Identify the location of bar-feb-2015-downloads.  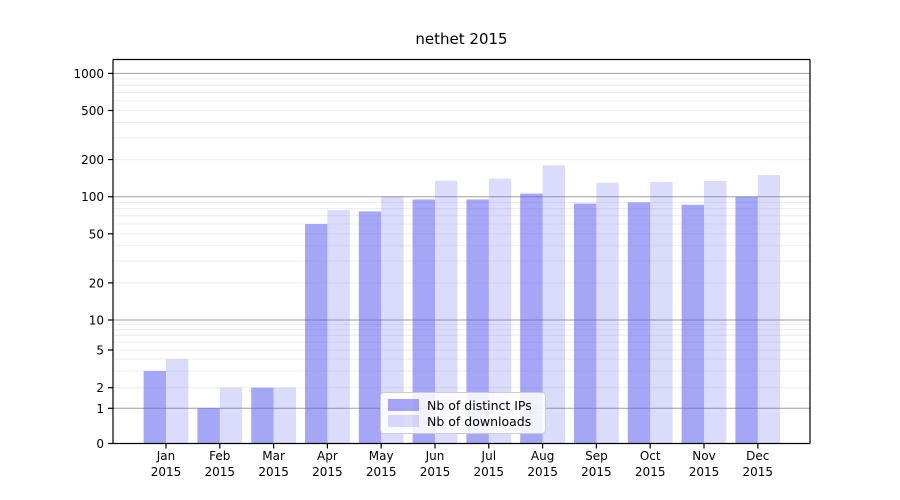
(231, 415).